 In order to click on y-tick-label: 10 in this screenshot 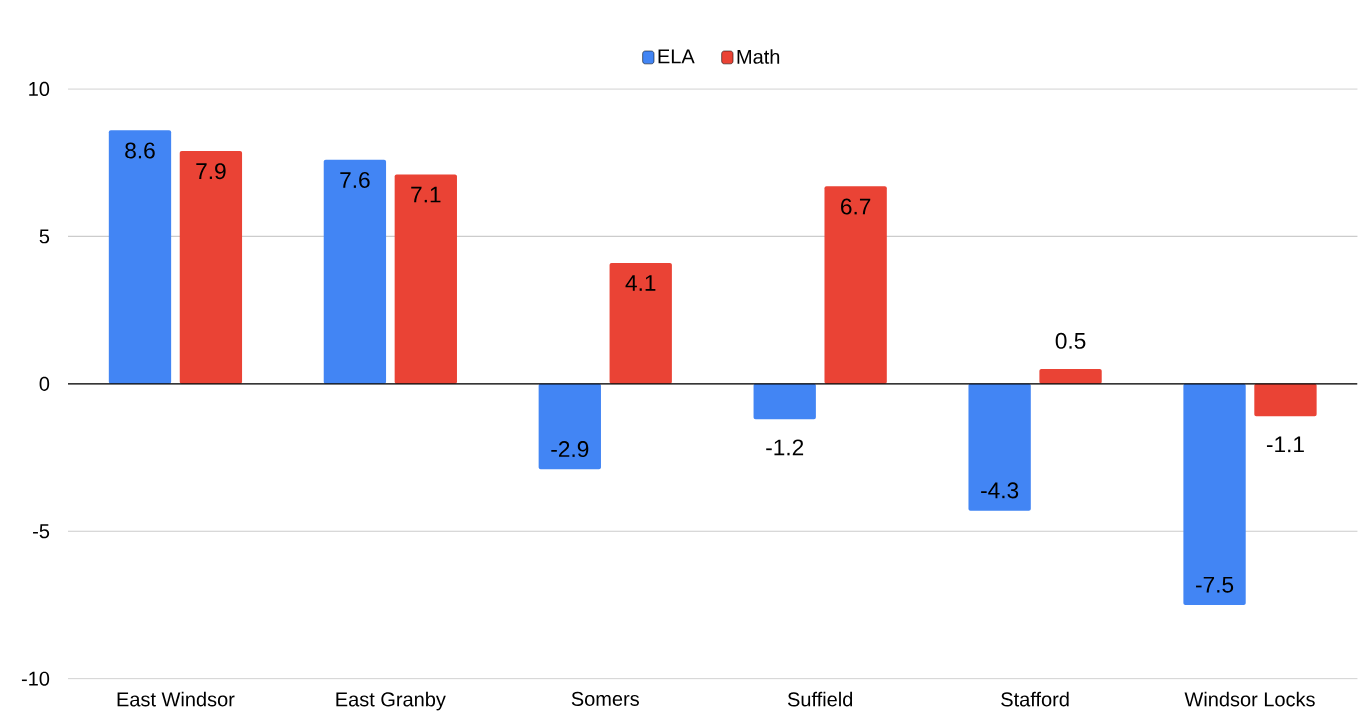, I will do `click(39, 89)`.